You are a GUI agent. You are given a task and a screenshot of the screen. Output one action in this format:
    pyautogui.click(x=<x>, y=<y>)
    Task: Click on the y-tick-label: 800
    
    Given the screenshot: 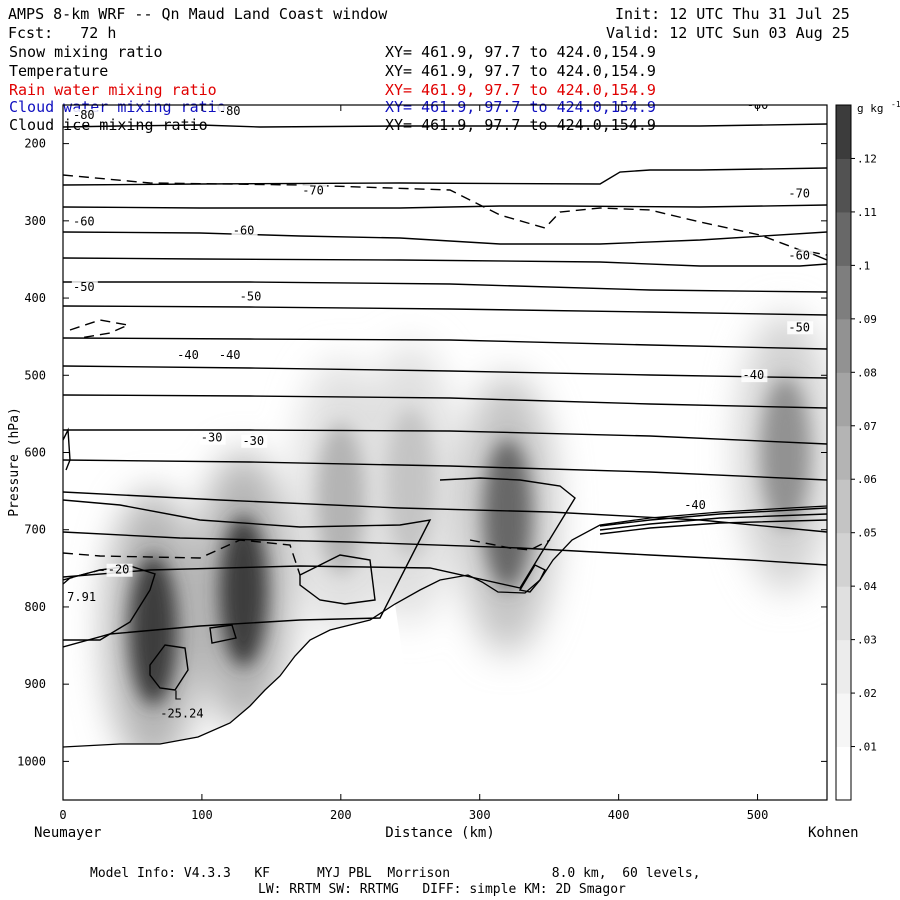 What is the action you would take?
    pyautogui.click(x=35, y=607)
    